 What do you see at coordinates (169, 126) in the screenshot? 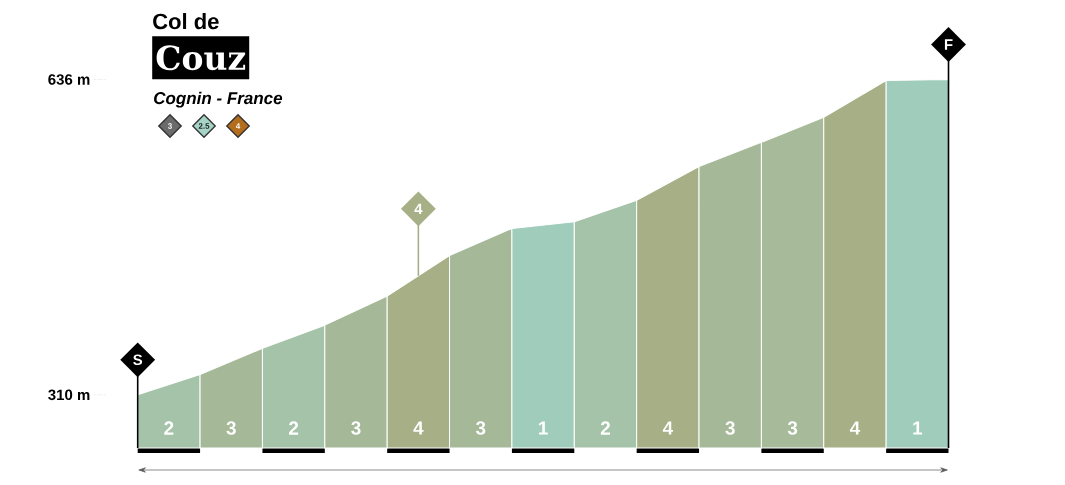
I see `annotation: 3` at bounding box center [169, 126].